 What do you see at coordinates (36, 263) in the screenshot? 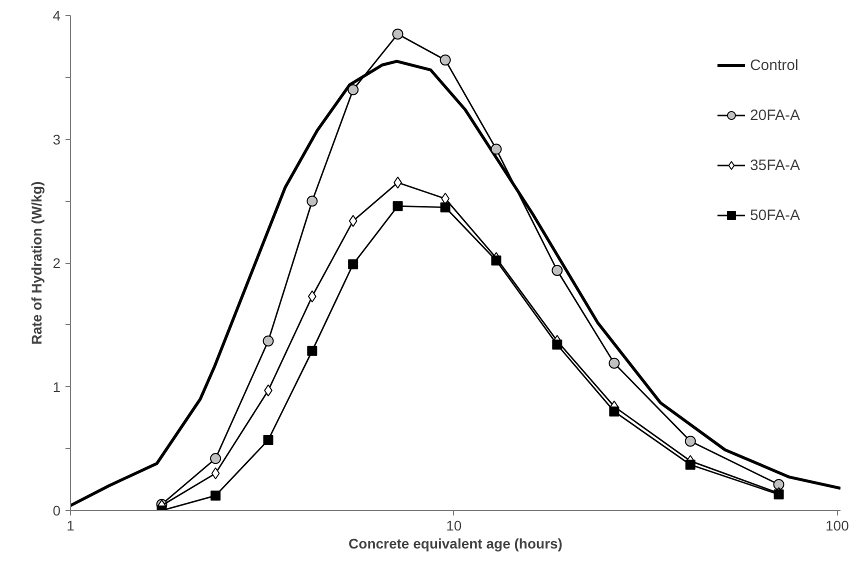
I see `y-axis-title: Rate of Hydration (W/kg)` at bounding box center [36, 263].